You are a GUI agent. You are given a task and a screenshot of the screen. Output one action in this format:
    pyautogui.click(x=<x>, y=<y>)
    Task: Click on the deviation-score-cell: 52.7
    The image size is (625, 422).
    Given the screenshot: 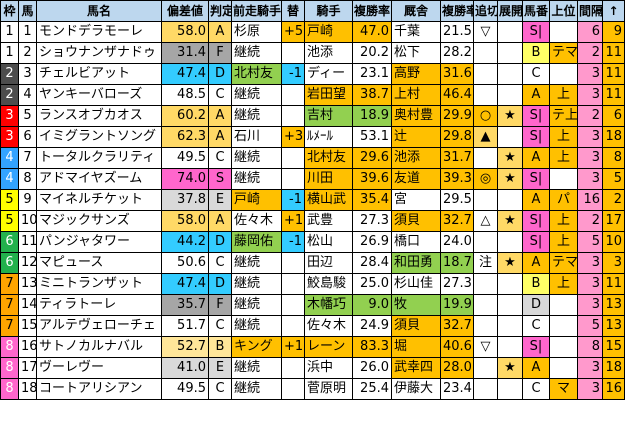 What is the action you would take?
    pyautogui.click(x=185, y=347)
    